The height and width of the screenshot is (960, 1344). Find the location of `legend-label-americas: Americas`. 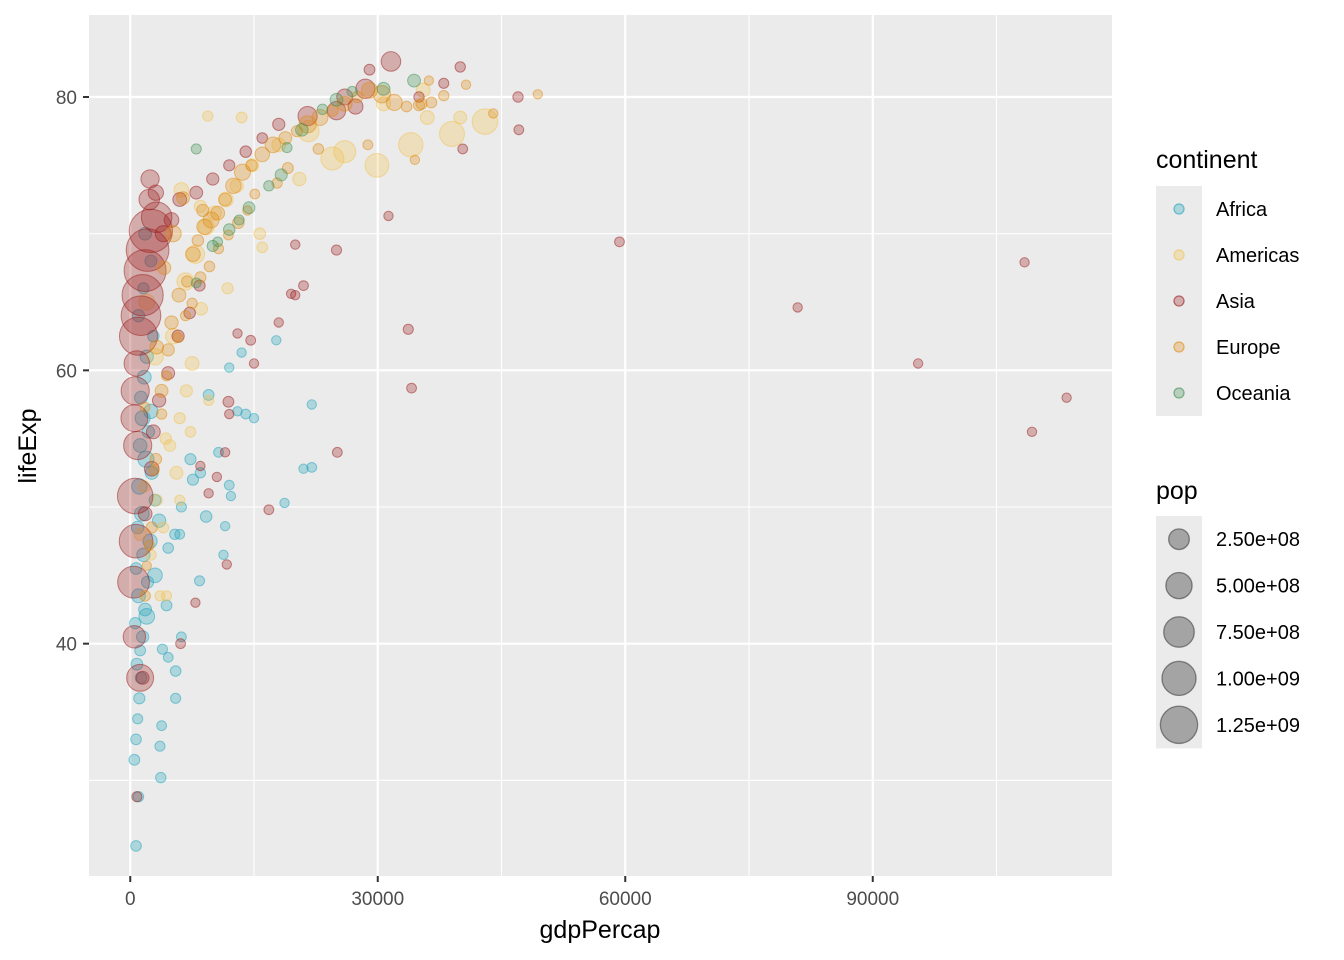

legend-label-americas: Americas is located at coordinates (1257, 256).